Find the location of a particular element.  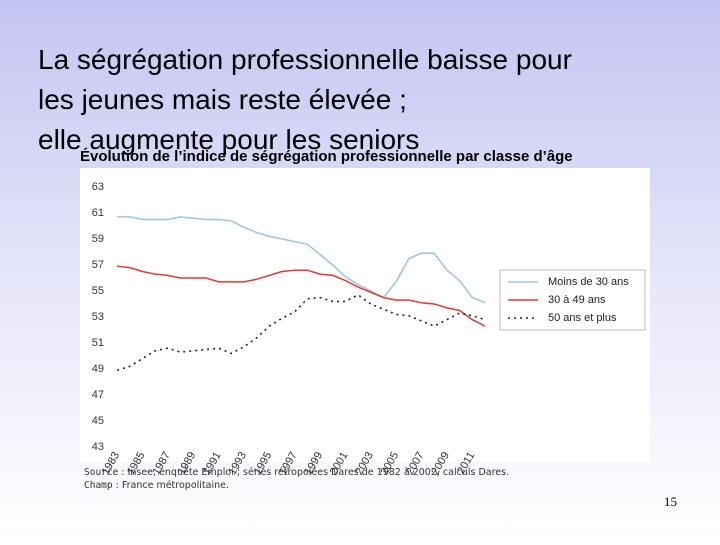

page-number: 15 is located at coordinates (670, 501).